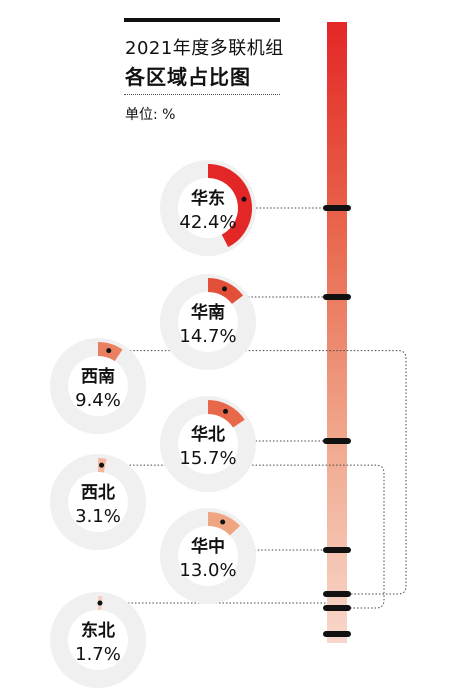  I want to click on category-label: 西南, so click(98, 376).